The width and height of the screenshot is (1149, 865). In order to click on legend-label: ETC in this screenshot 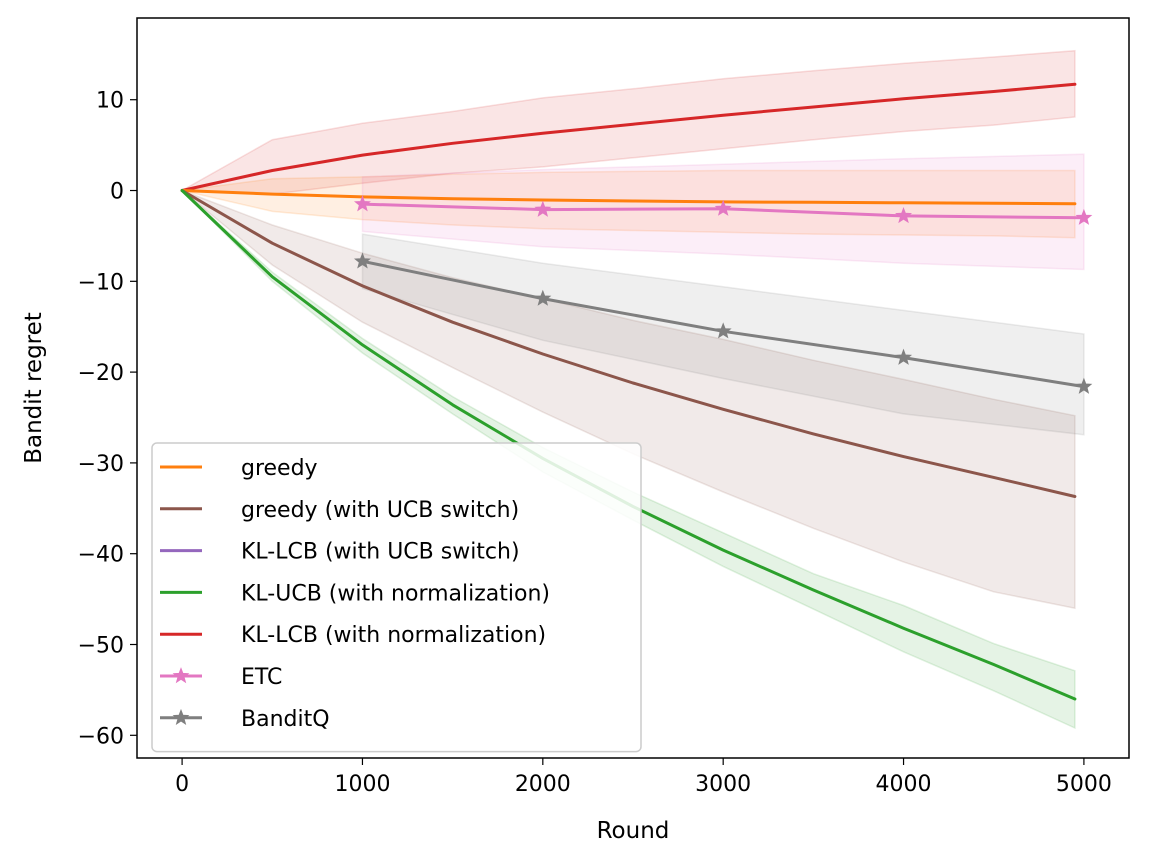, I will do `click(261, 677)`.